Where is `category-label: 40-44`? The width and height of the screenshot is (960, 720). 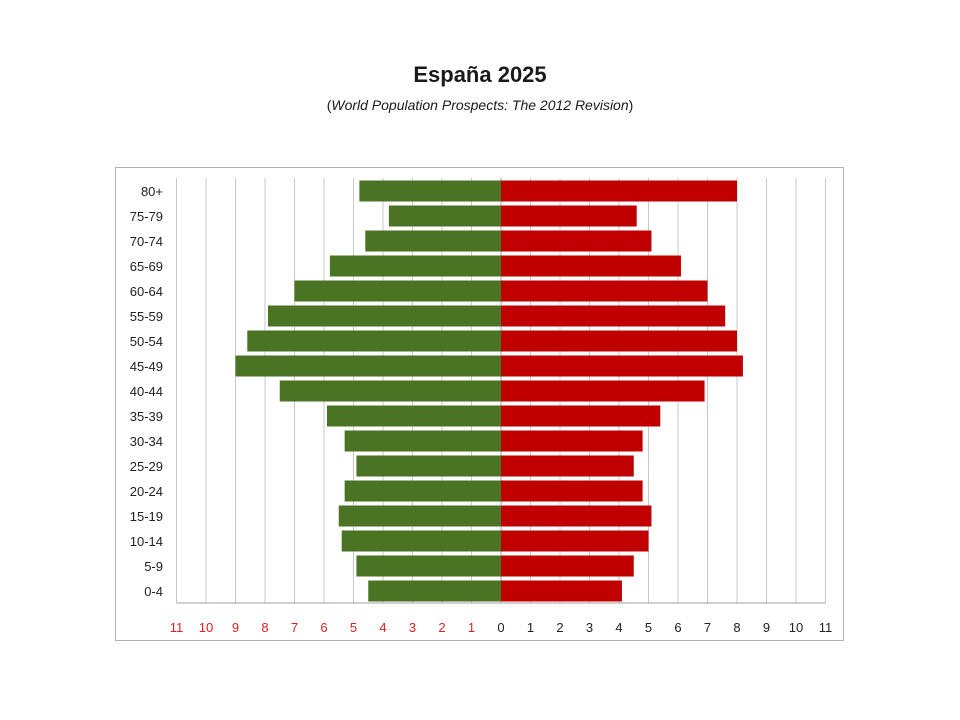
category-label: 40-44 is located at coordinates (146, 391).